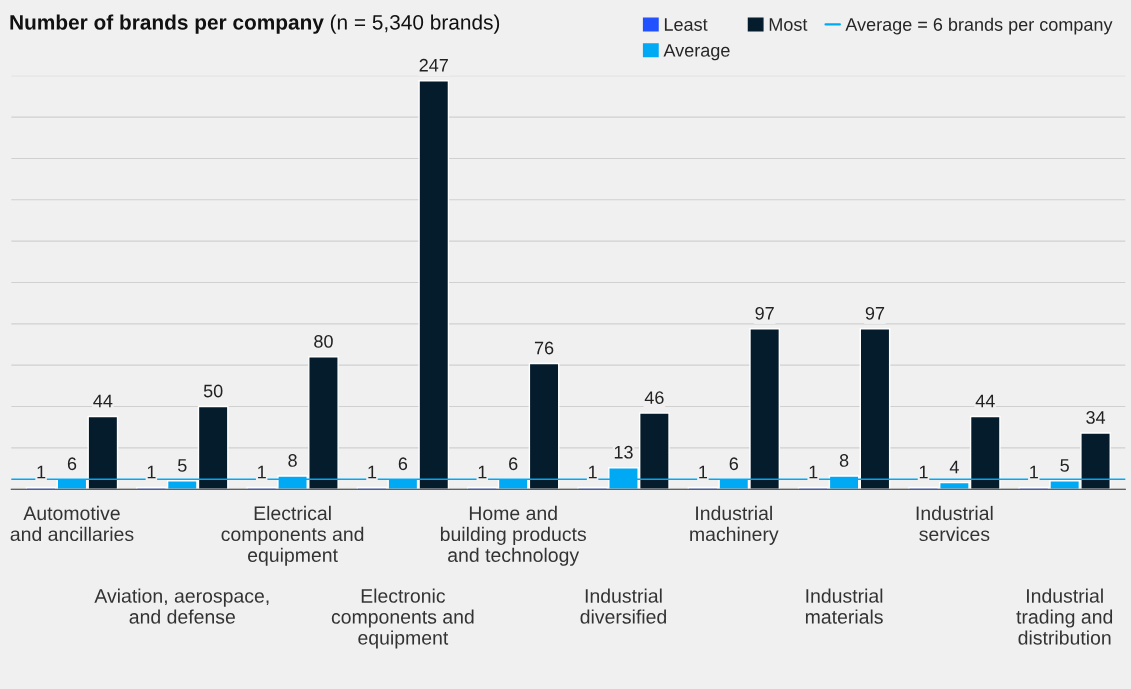 This screenshot has height=689, width=1131. What do you see at coordinates (954, 467) in the screenshot?
I see `data-label: 4` at bounding box center [954, 467].